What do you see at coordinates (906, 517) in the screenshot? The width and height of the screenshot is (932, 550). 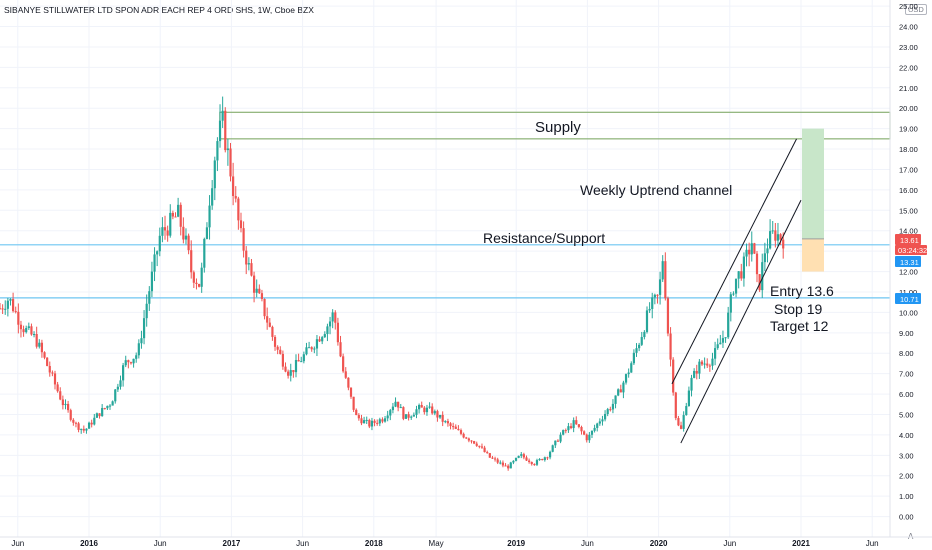 I see `y-tick-label: 0.00` at bounding box center [906, 517].